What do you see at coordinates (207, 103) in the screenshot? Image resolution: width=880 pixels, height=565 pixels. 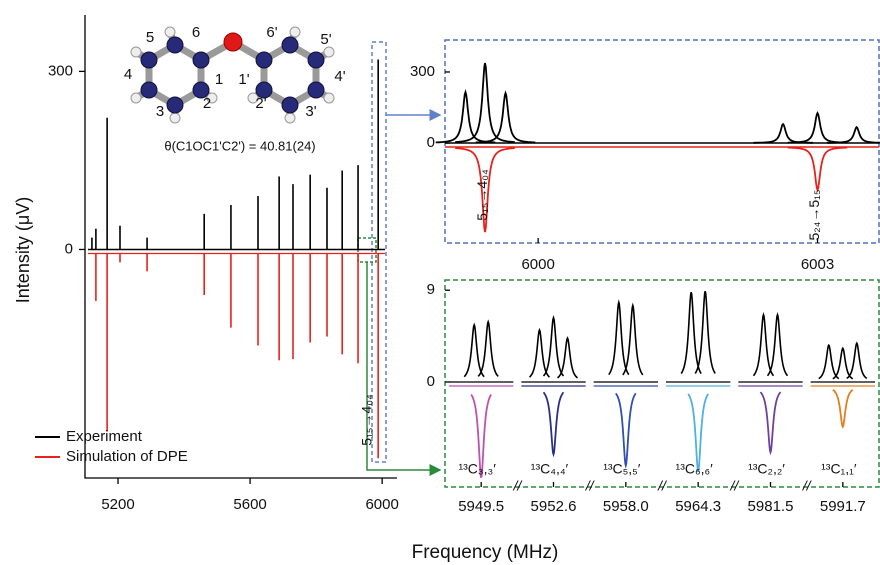 I see `atom-label: 2` at bounding box center [207, 103].